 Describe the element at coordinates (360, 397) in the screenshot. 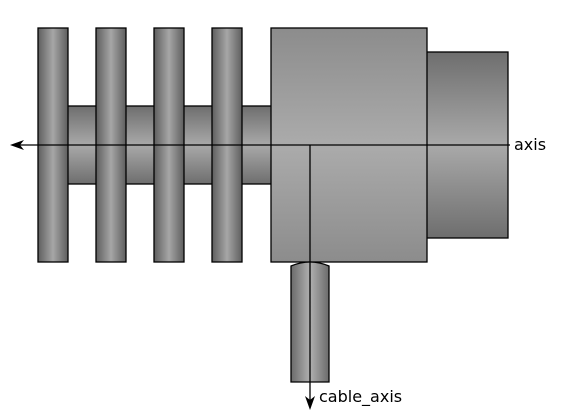

I see `cable-axis-label: cable_axis` at that location.